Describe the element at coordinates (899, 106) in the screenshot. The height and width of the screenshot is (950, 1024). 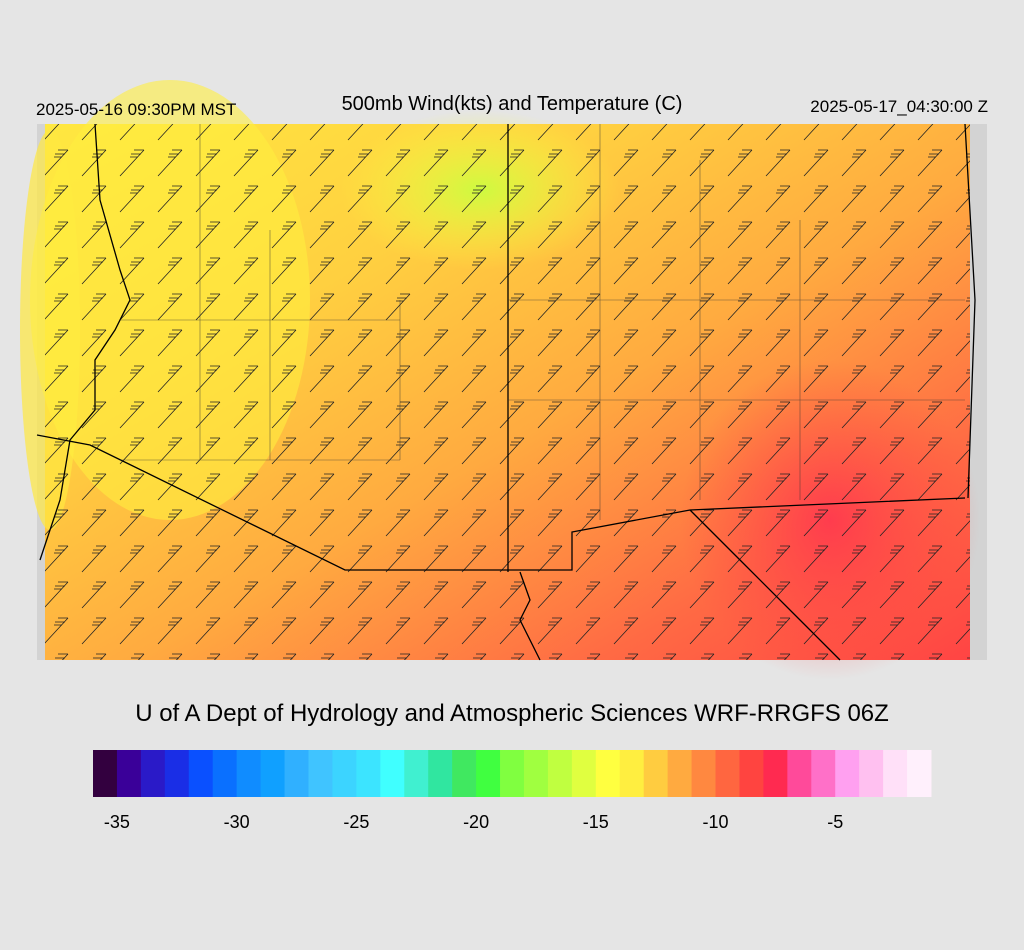
I see `valid-time-utc: 2025-05-17_04:30:00 Z` at that location.